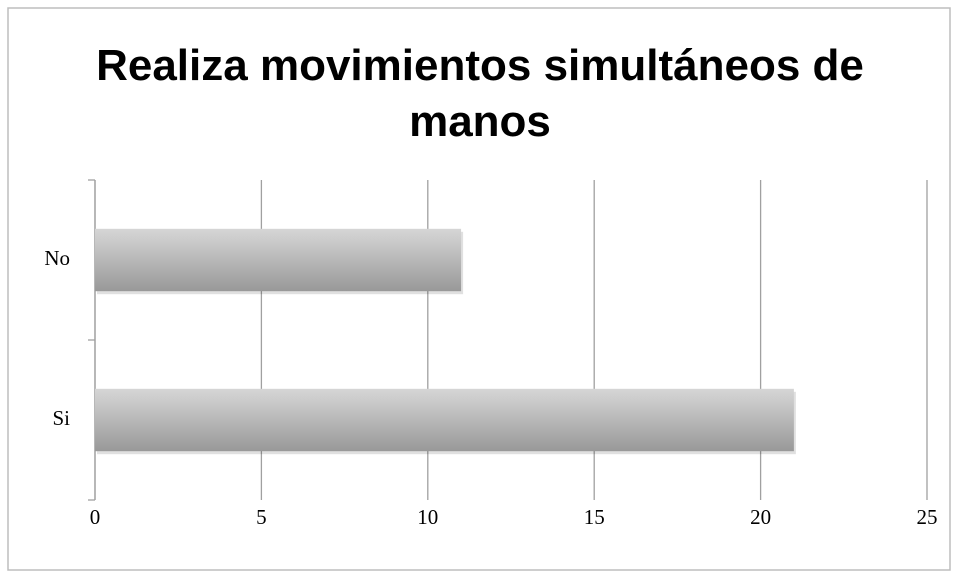 The width and height of the screenshot is (959, 579). What do you see at coordinates (480, 93) in the screenshot?
I see `chart-title: Realiza movimientos simultáneos de manos` at bounding box center [480, 93].